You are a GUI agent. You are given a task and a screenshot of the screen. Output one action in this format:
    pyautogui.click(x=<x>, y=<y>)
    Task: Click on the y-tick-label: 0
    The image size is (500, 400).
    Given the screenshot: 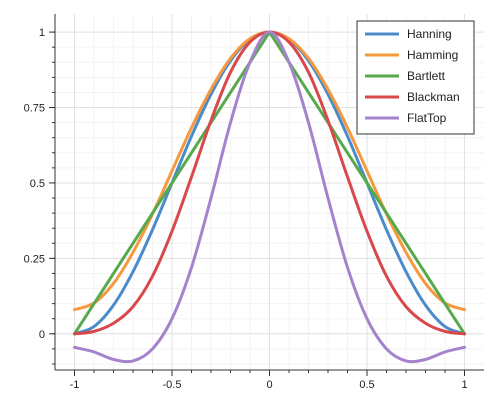 What is the action you would take?
    pyautogui.click(x=42, y=335)
    